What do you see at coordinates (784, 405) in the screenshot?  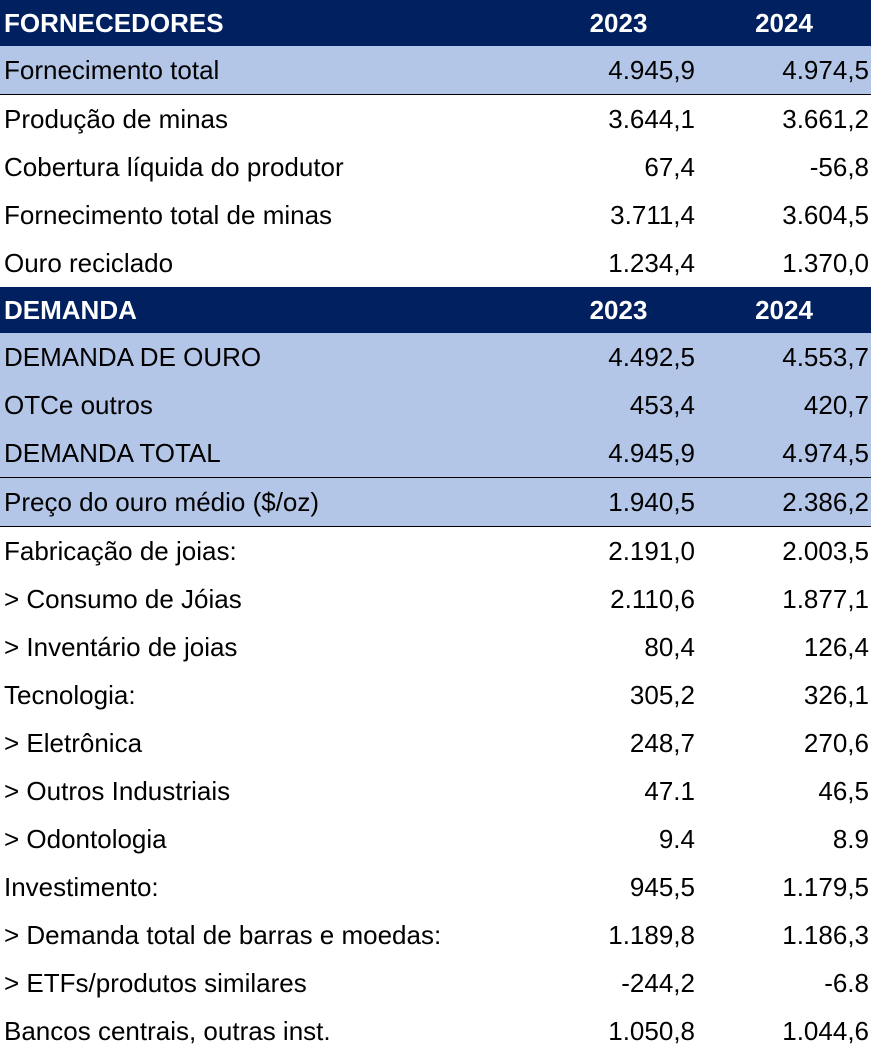 I see `row-value-2024: 420,7` at bounding box center [784, 405].